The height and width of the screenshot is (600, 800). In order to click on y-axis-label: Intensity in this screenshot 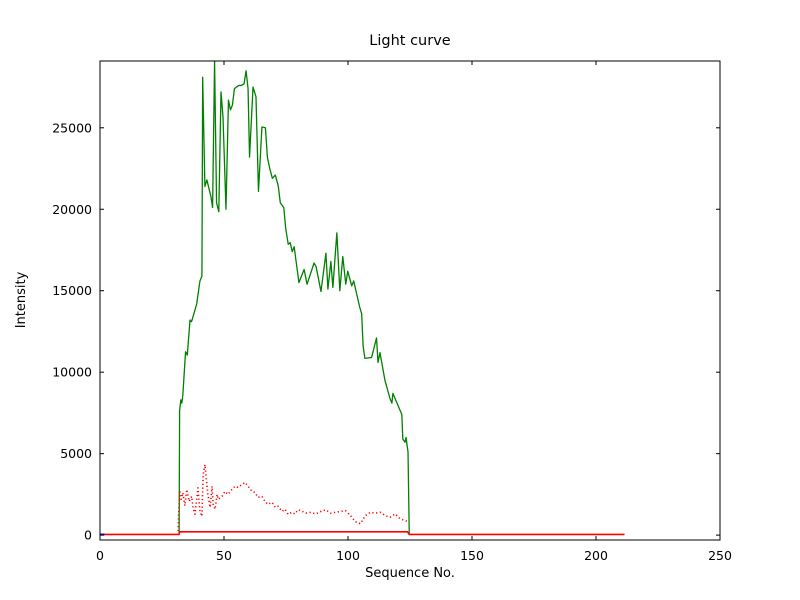, I will do `click(21, 300)`.